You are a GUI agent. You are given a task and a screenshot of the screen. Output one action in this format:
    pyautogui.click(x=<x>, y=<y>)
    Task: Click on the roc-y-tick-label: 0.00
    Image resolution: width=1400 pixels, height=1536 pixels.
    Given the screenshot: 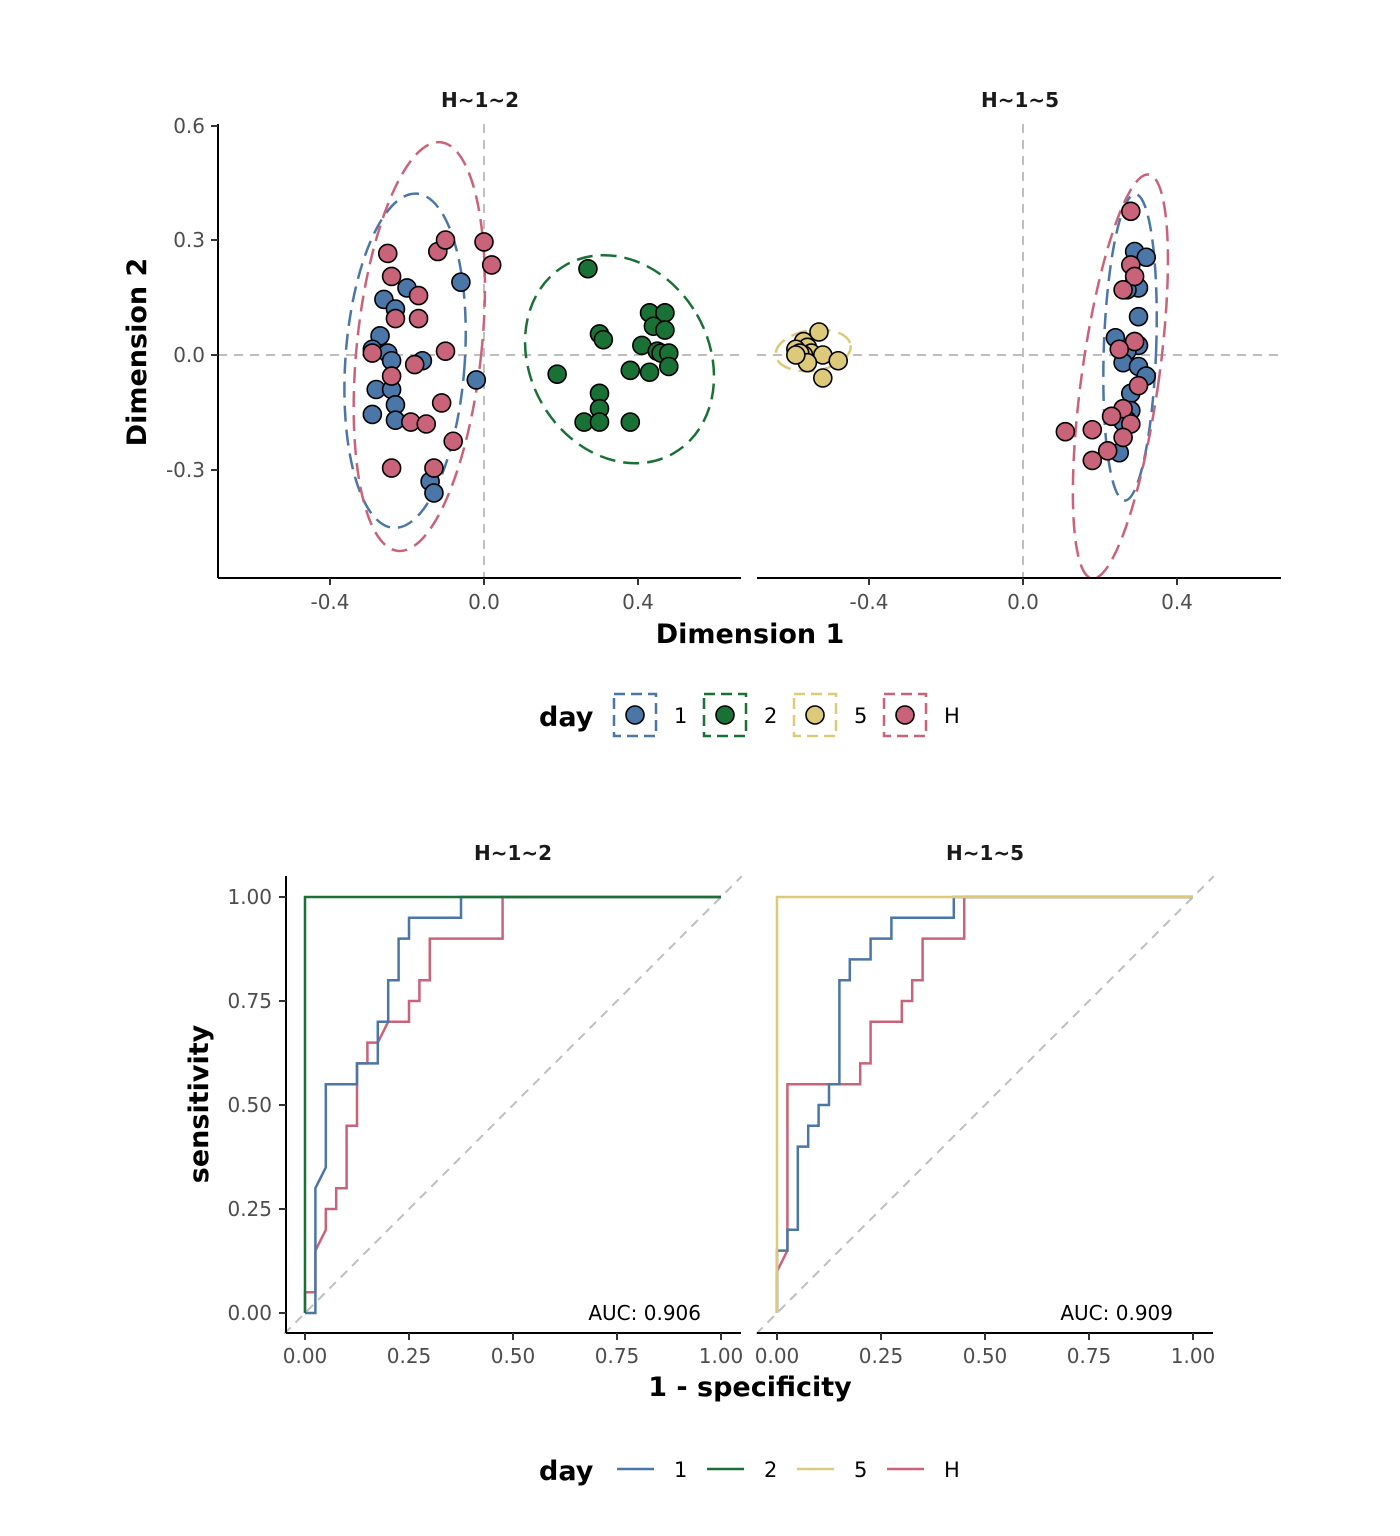 What is the action you would take?
    pyautogui.click(x=249, y=1313)
    